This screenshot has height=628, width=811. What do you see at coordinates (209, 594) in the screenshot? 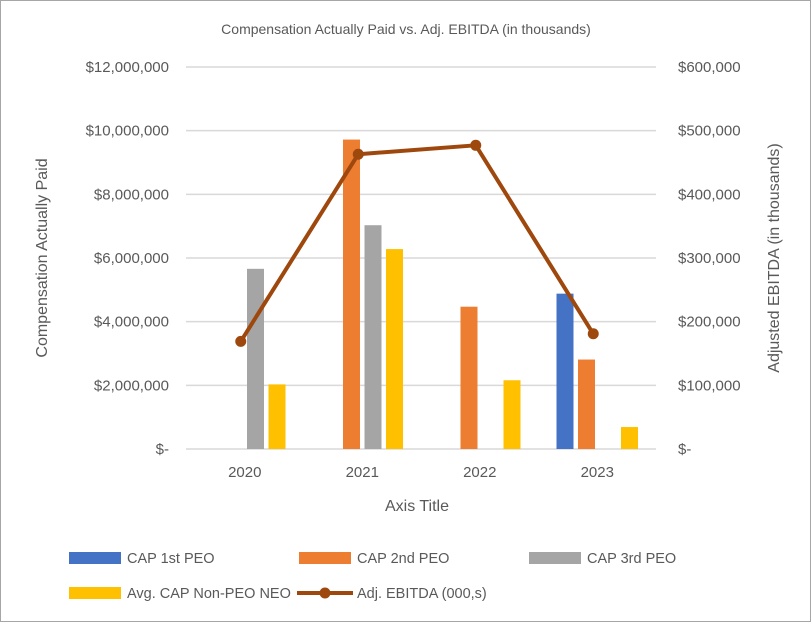
I see `legend-label: Avg. CAP Non-PEO NEO` at bounding box center [209, 594].